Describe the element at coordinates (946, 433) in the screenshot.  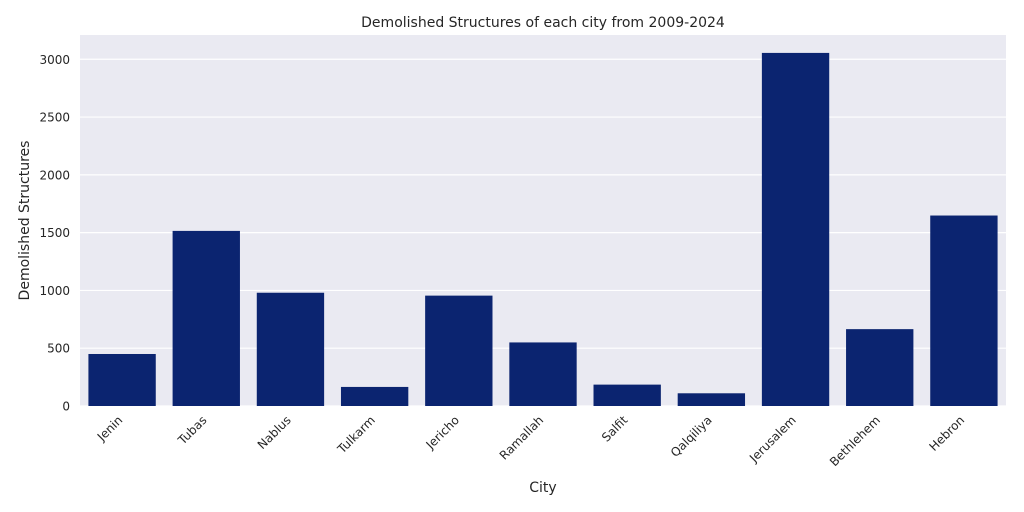
I see `x-tick-label: Hebron` at that location.